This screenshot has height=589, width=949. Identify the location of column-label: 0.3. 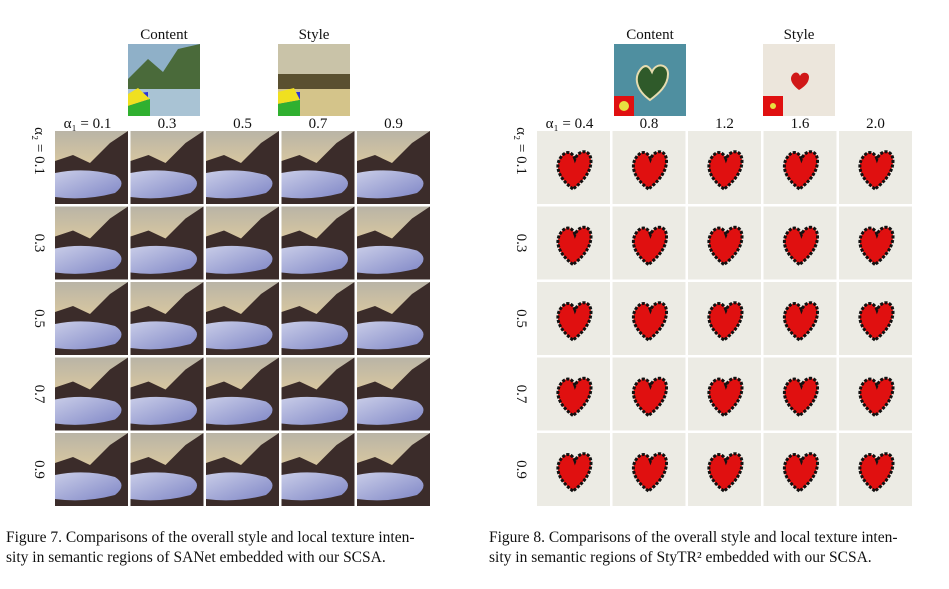
(167, 124).